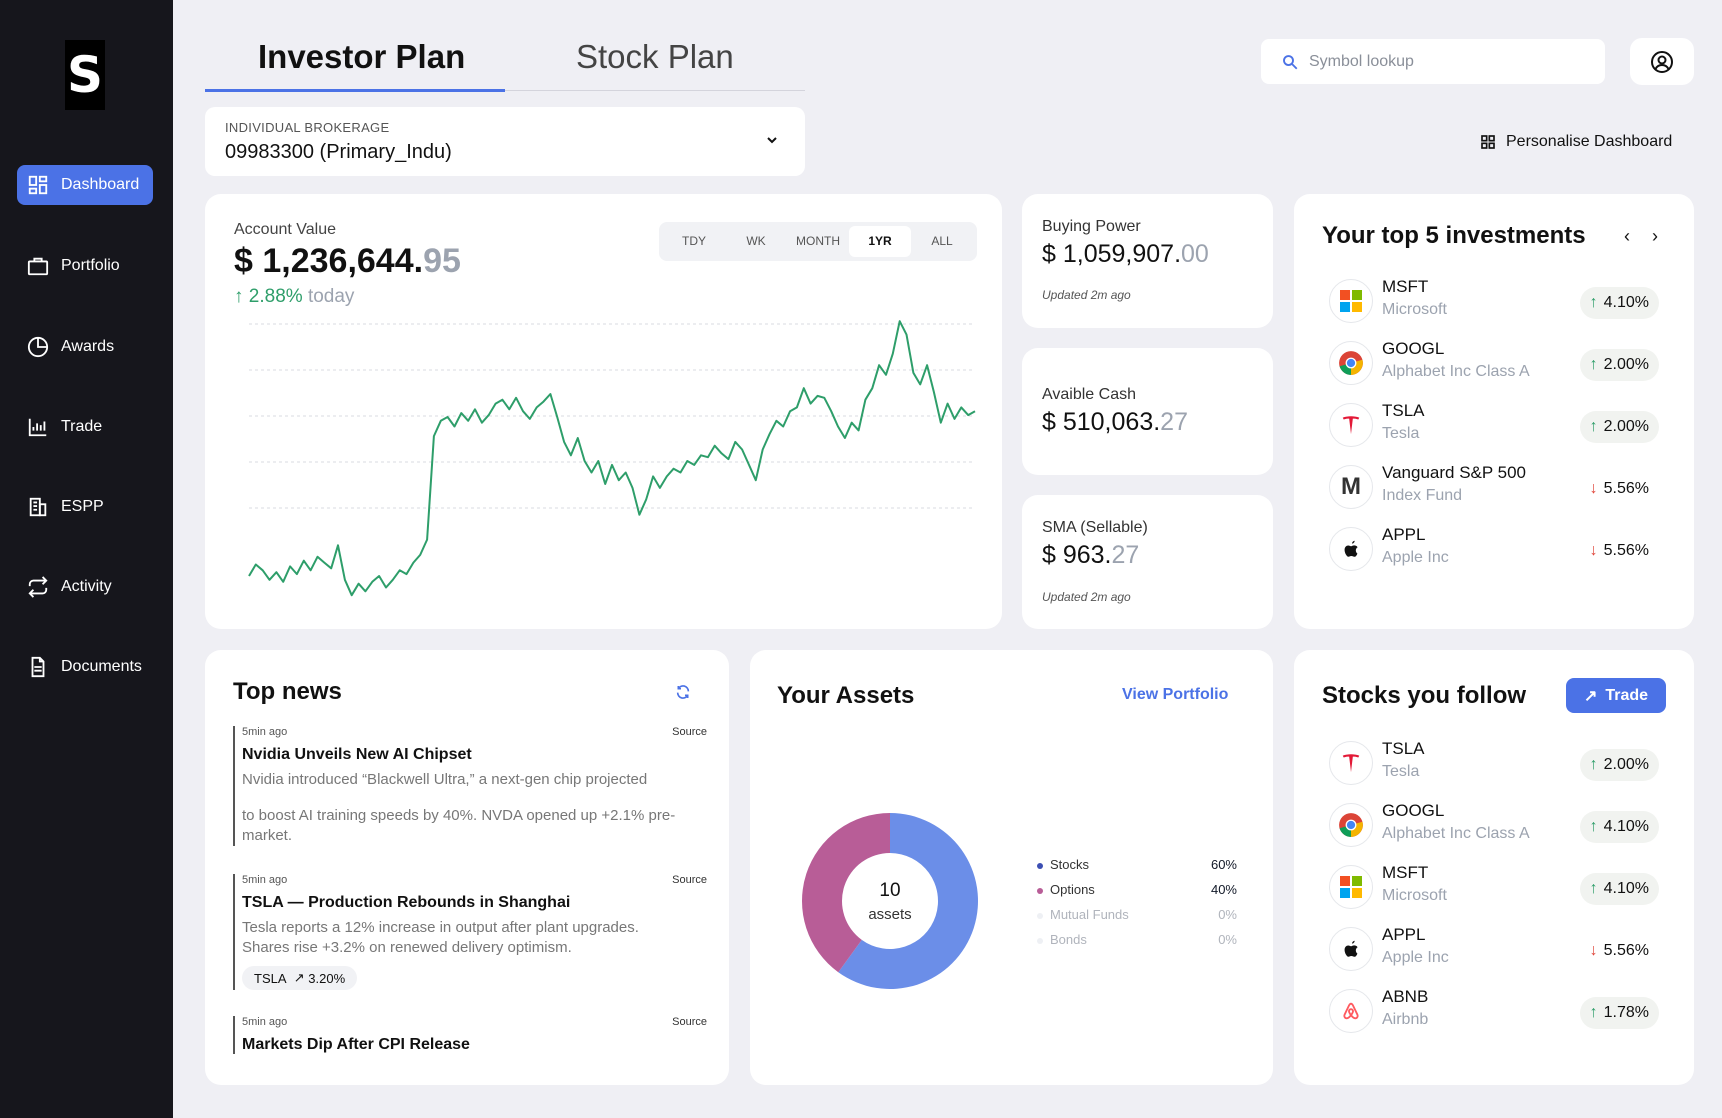  Describe the element at coordinates (270, 978) in the screenshot. I see `tag-symbol: TSLA` at that location.